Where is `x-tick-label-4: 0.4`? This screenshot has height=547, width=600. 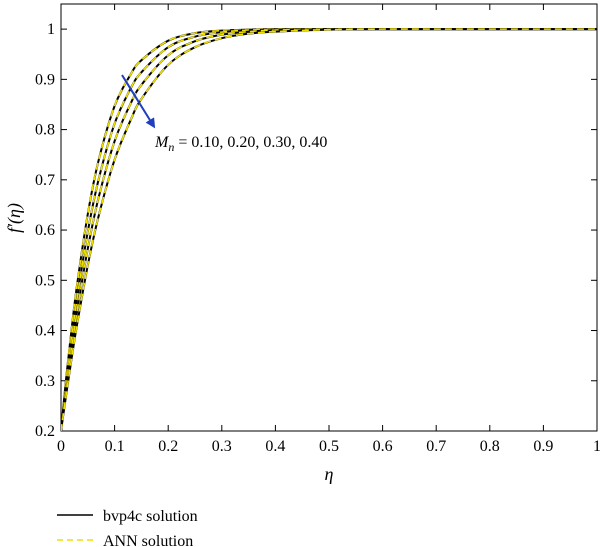
x-tick-label-4: 0.4 is located at coordinates (275, 446).